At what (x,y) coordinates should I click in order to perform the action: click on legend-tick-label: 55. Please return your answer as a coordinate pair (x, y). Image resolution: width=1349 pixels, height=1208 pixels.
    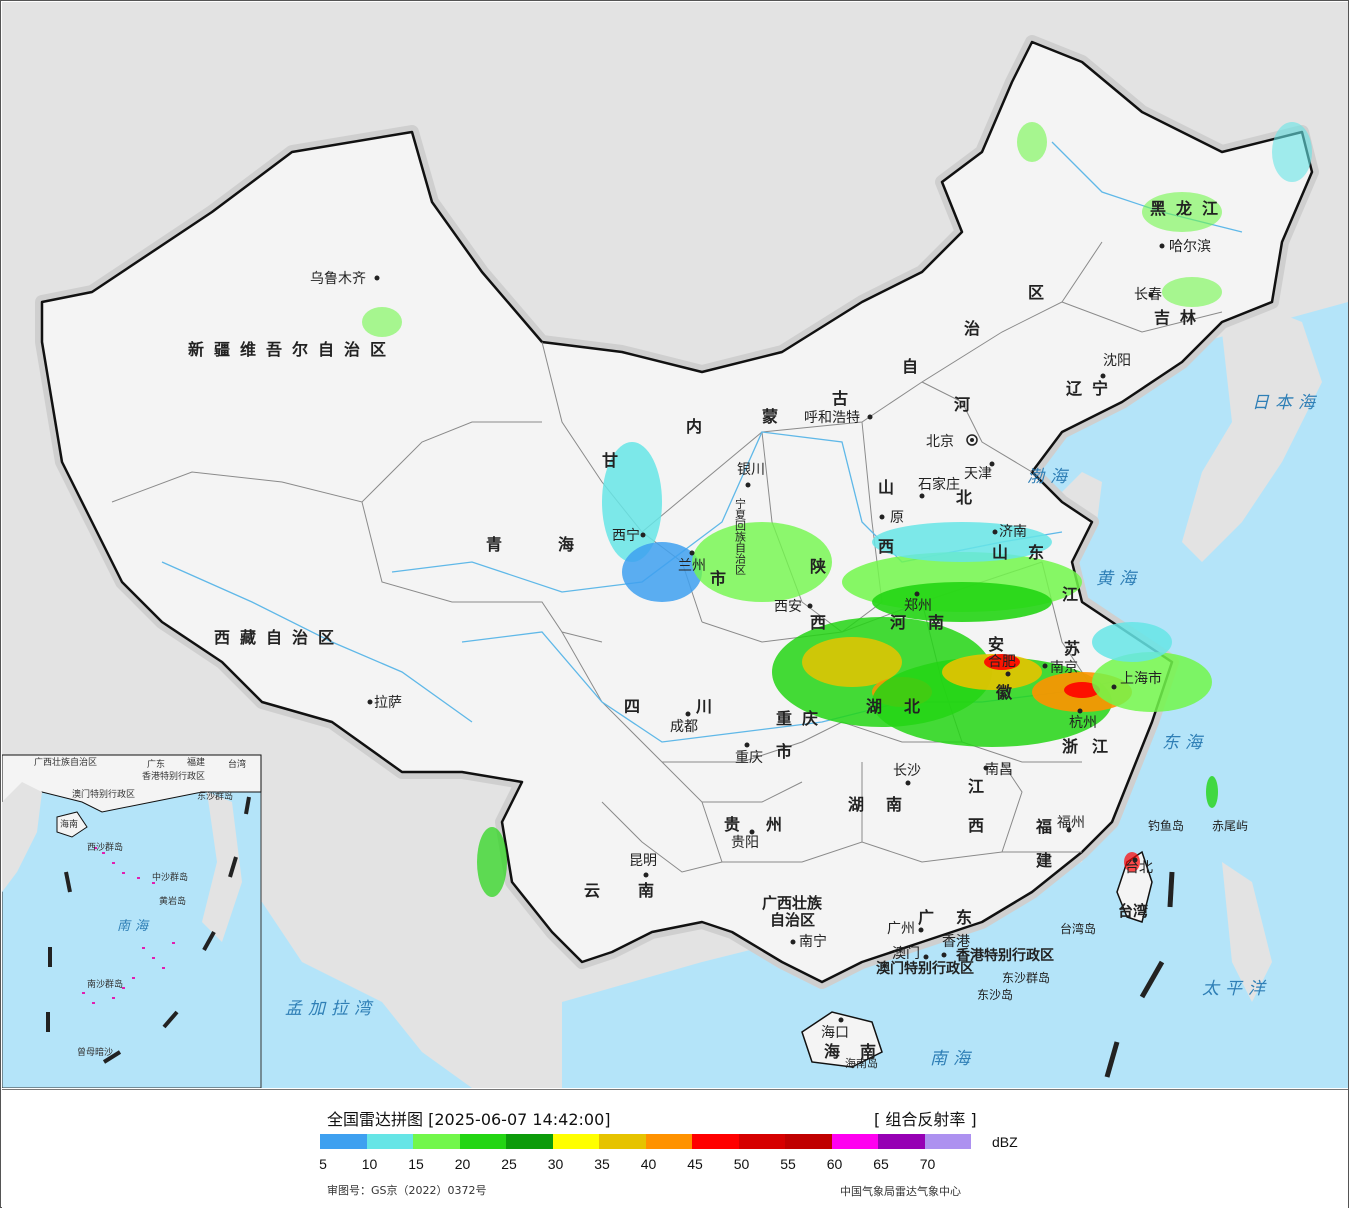
    Looking at the image, I should click on (788, 1164).